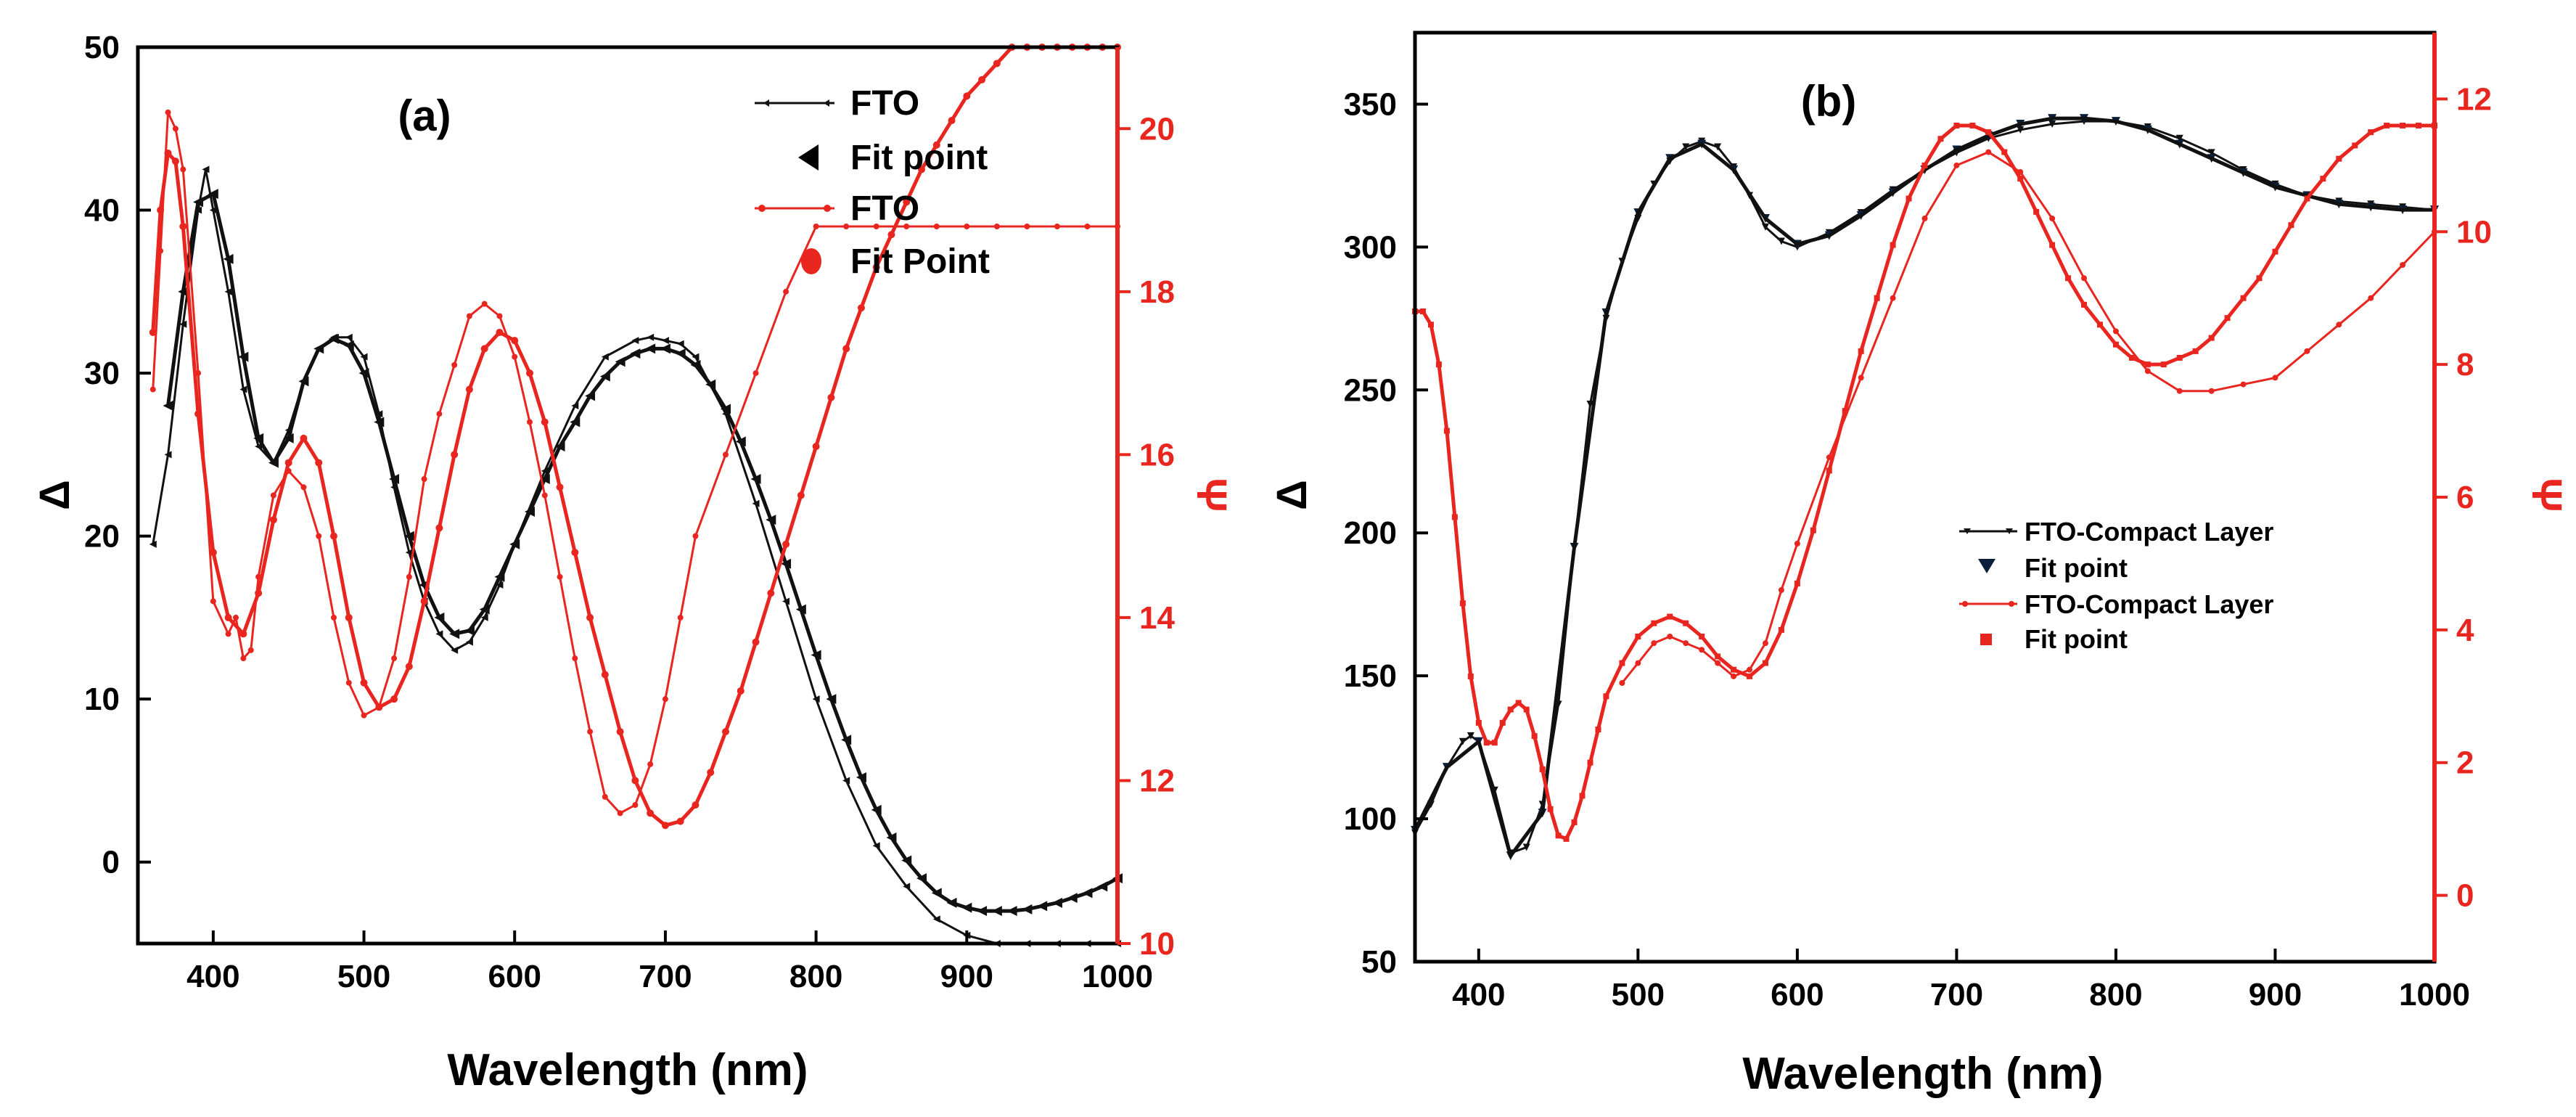 This screenshot has height=1117, width=2576. I want to click on y-tick-label: 300, so click(1370, 247).